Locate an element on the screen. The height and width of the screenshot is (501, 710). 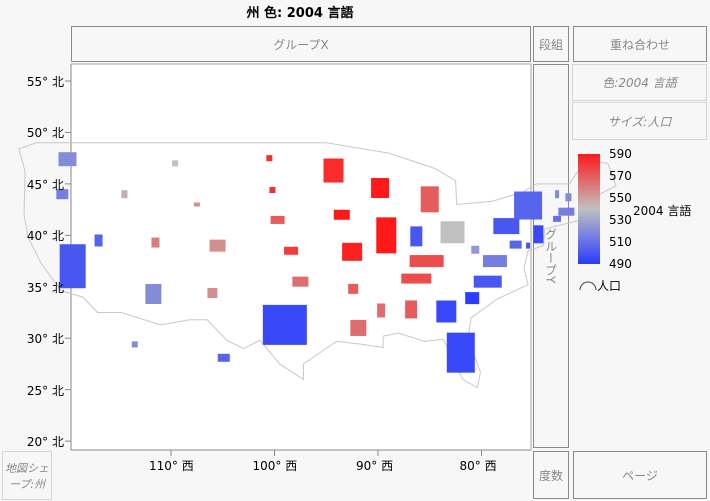
state-de is located at coordinates (528, 245).